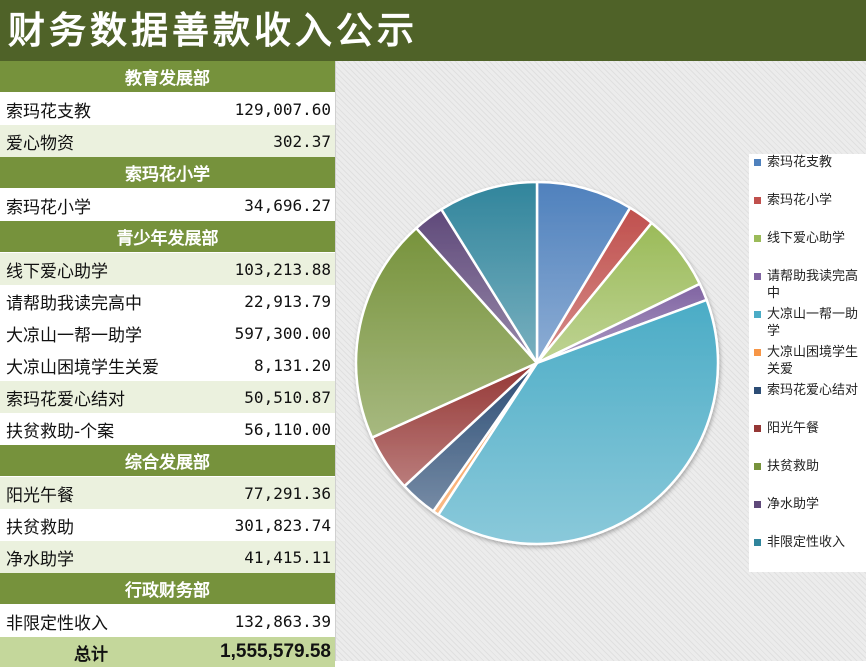  I want to click on table-row: 扶贫救助 301,823.74, so click(167, 525).